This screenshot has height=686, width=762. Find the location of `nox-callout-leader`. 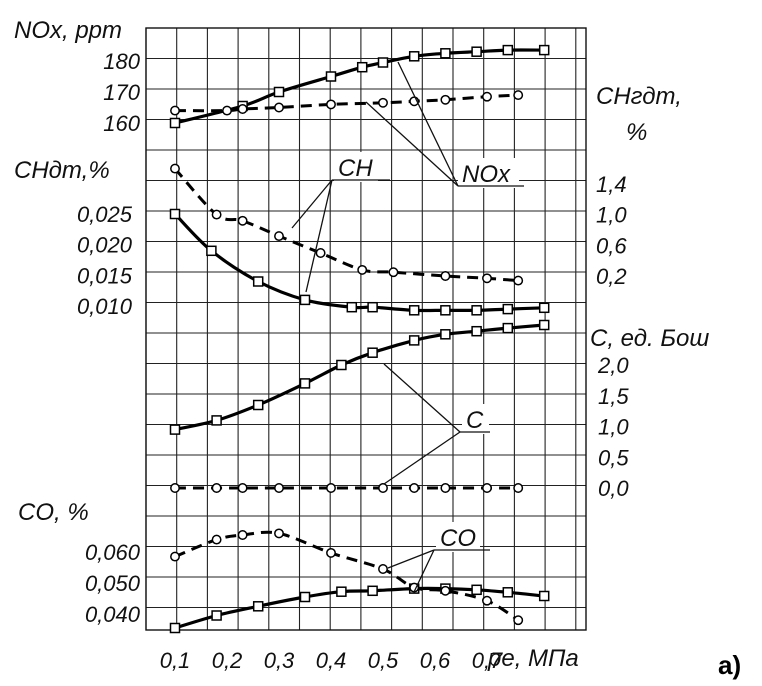

nox-callout-leader is located at coordinates (428, 124).